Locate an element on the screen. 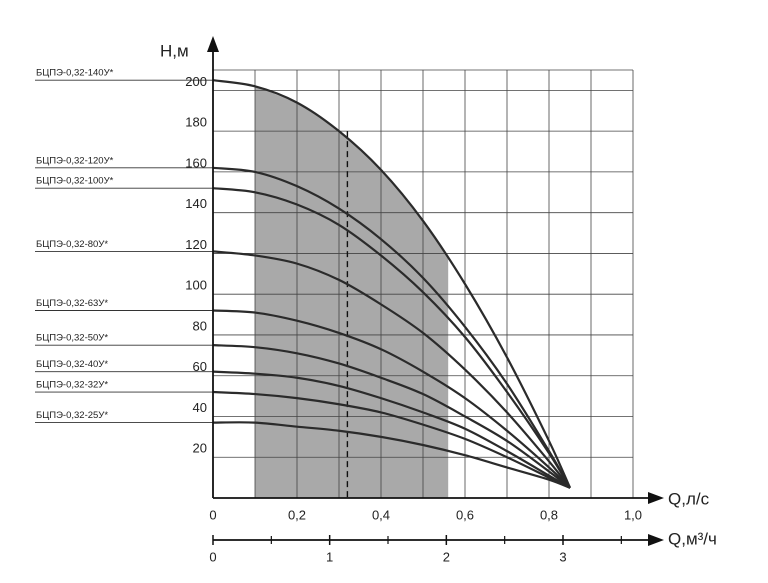  x2-tick-label: 1 is located at coordinates (329, 556).